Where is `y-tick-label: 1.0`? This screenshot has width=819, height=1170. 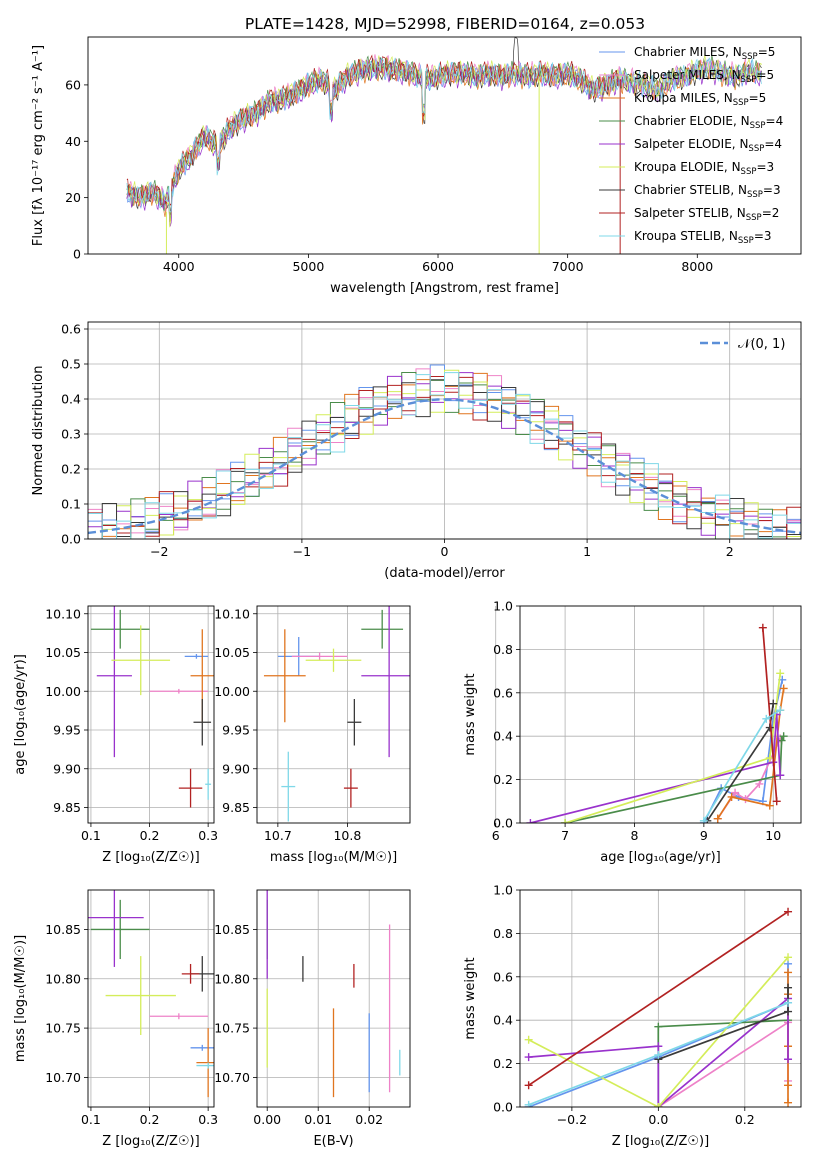 y-tick-label: 1.0 is located at coordinates (503, 890).